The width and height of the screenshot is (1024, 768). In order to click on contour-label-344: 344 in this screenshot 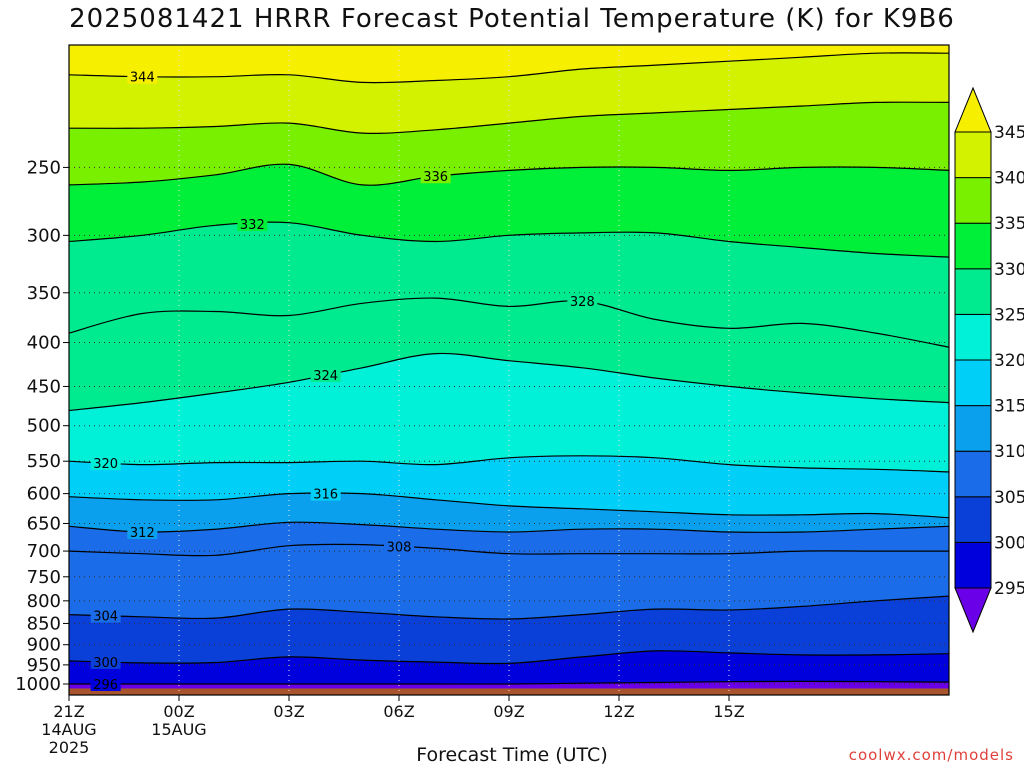, I will do `click(142, 78)`.